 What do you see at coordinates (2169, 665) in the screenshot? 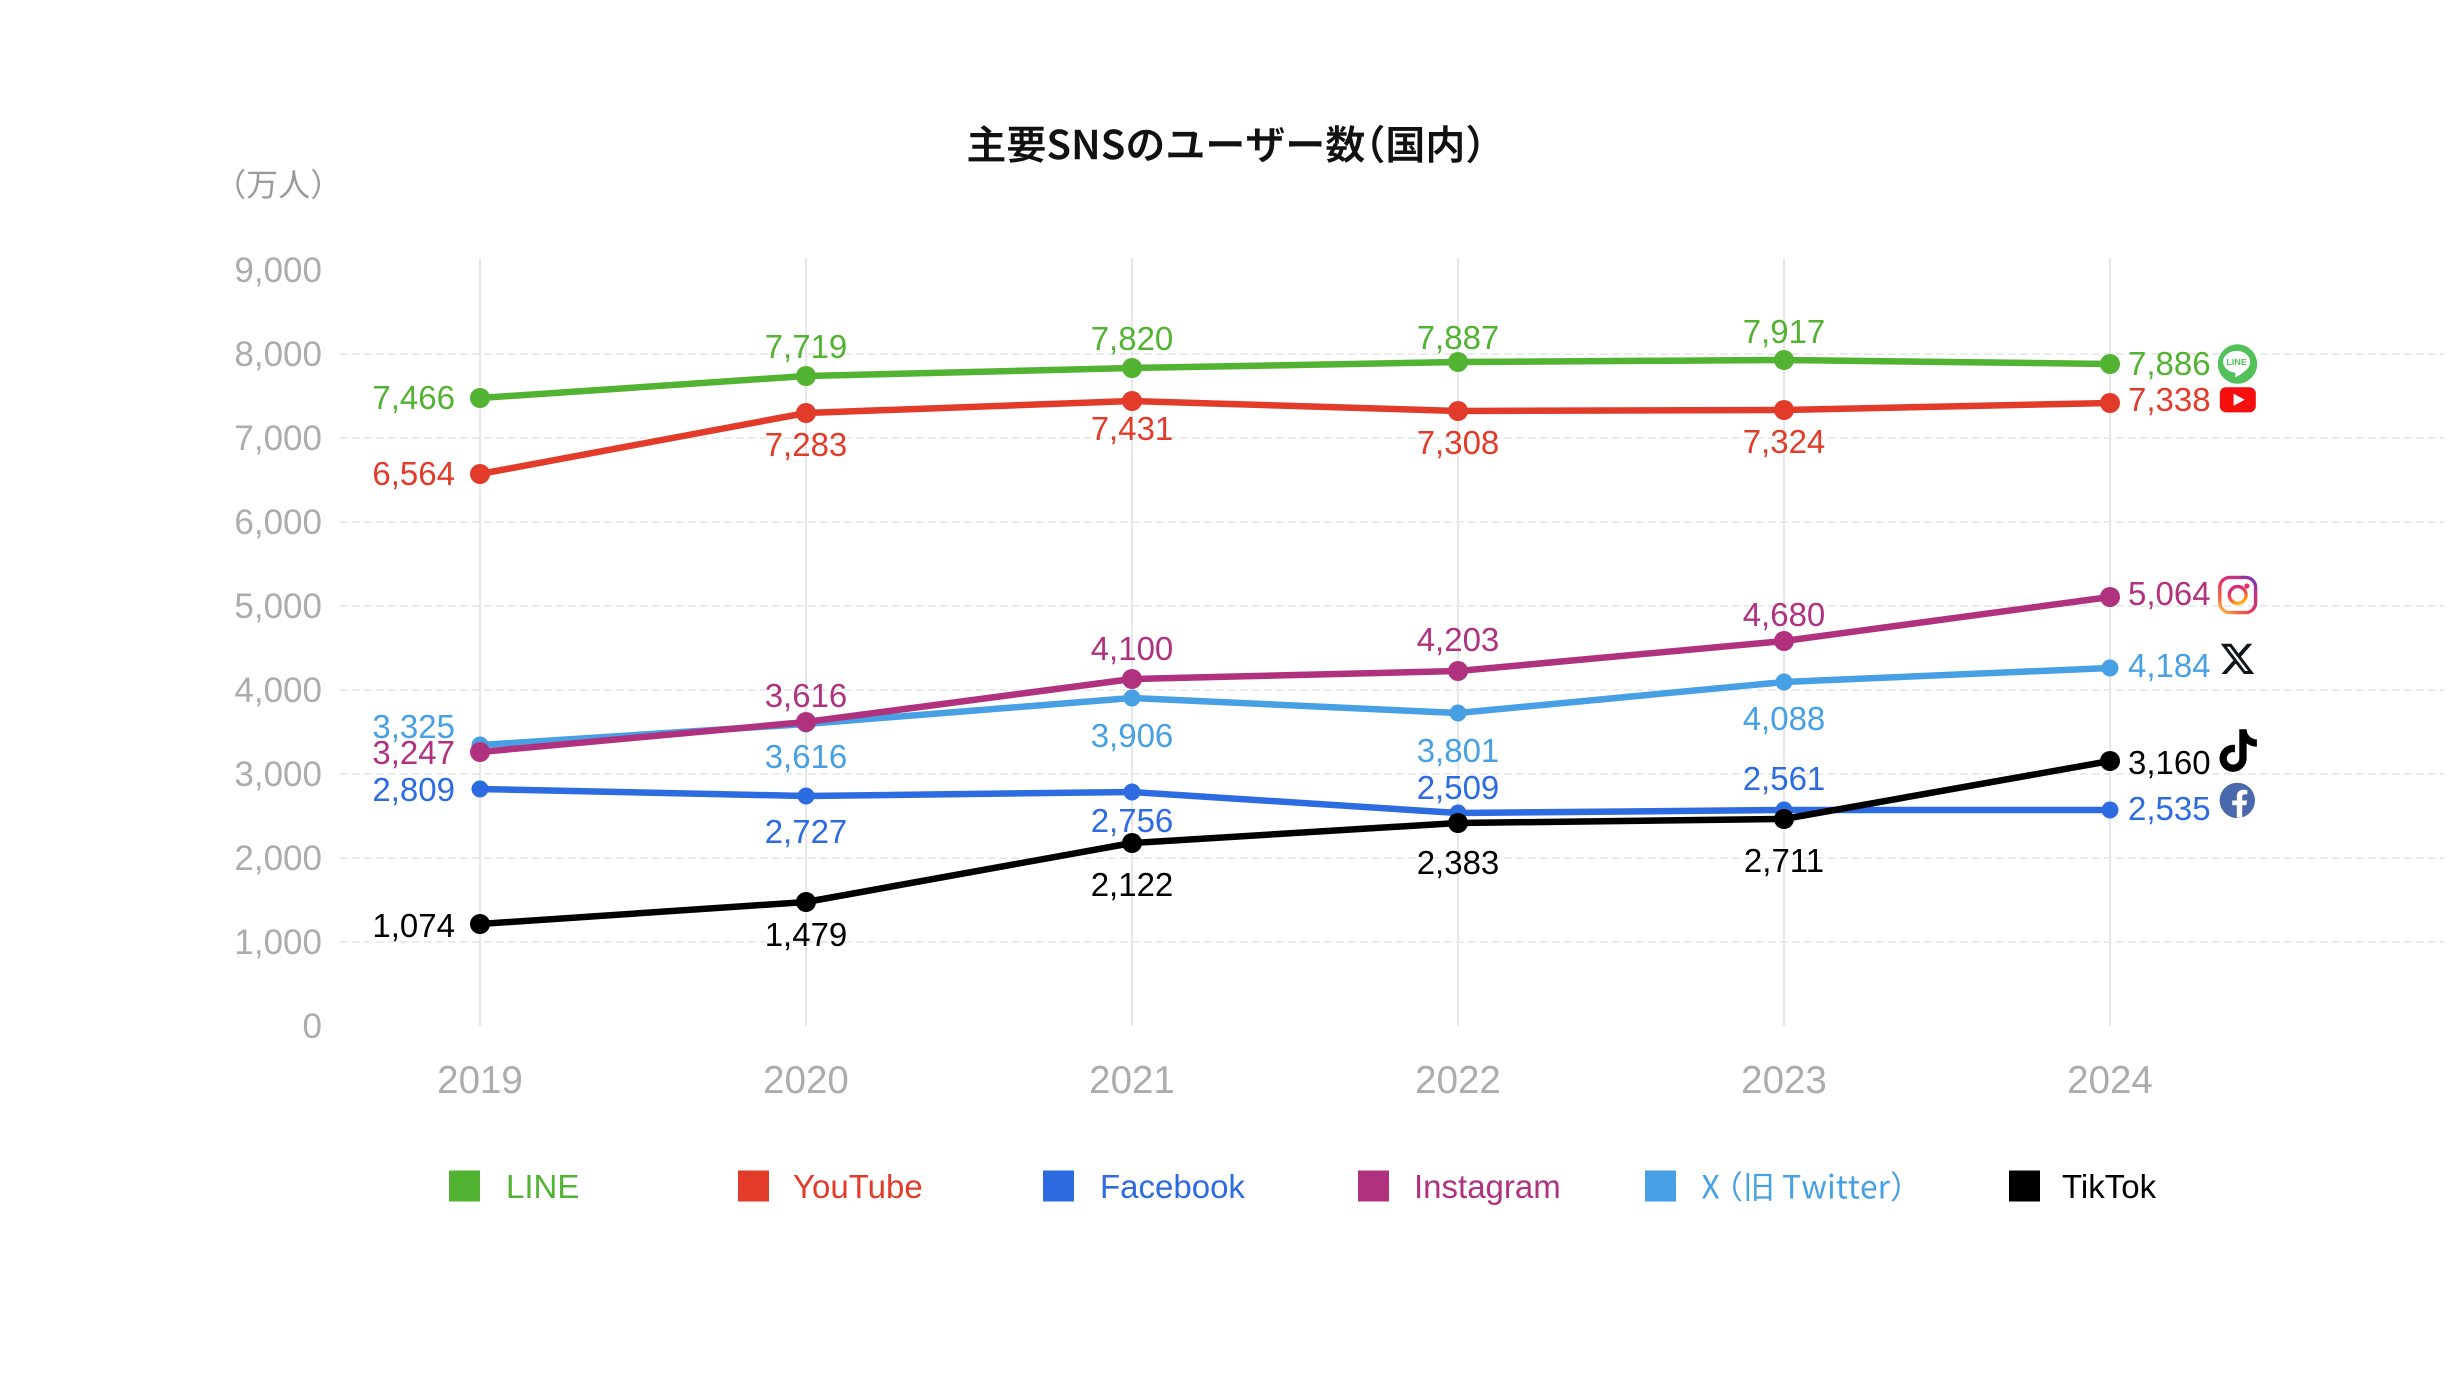
I see `svg-text: 4,184` at bounding box center [2169, 665].